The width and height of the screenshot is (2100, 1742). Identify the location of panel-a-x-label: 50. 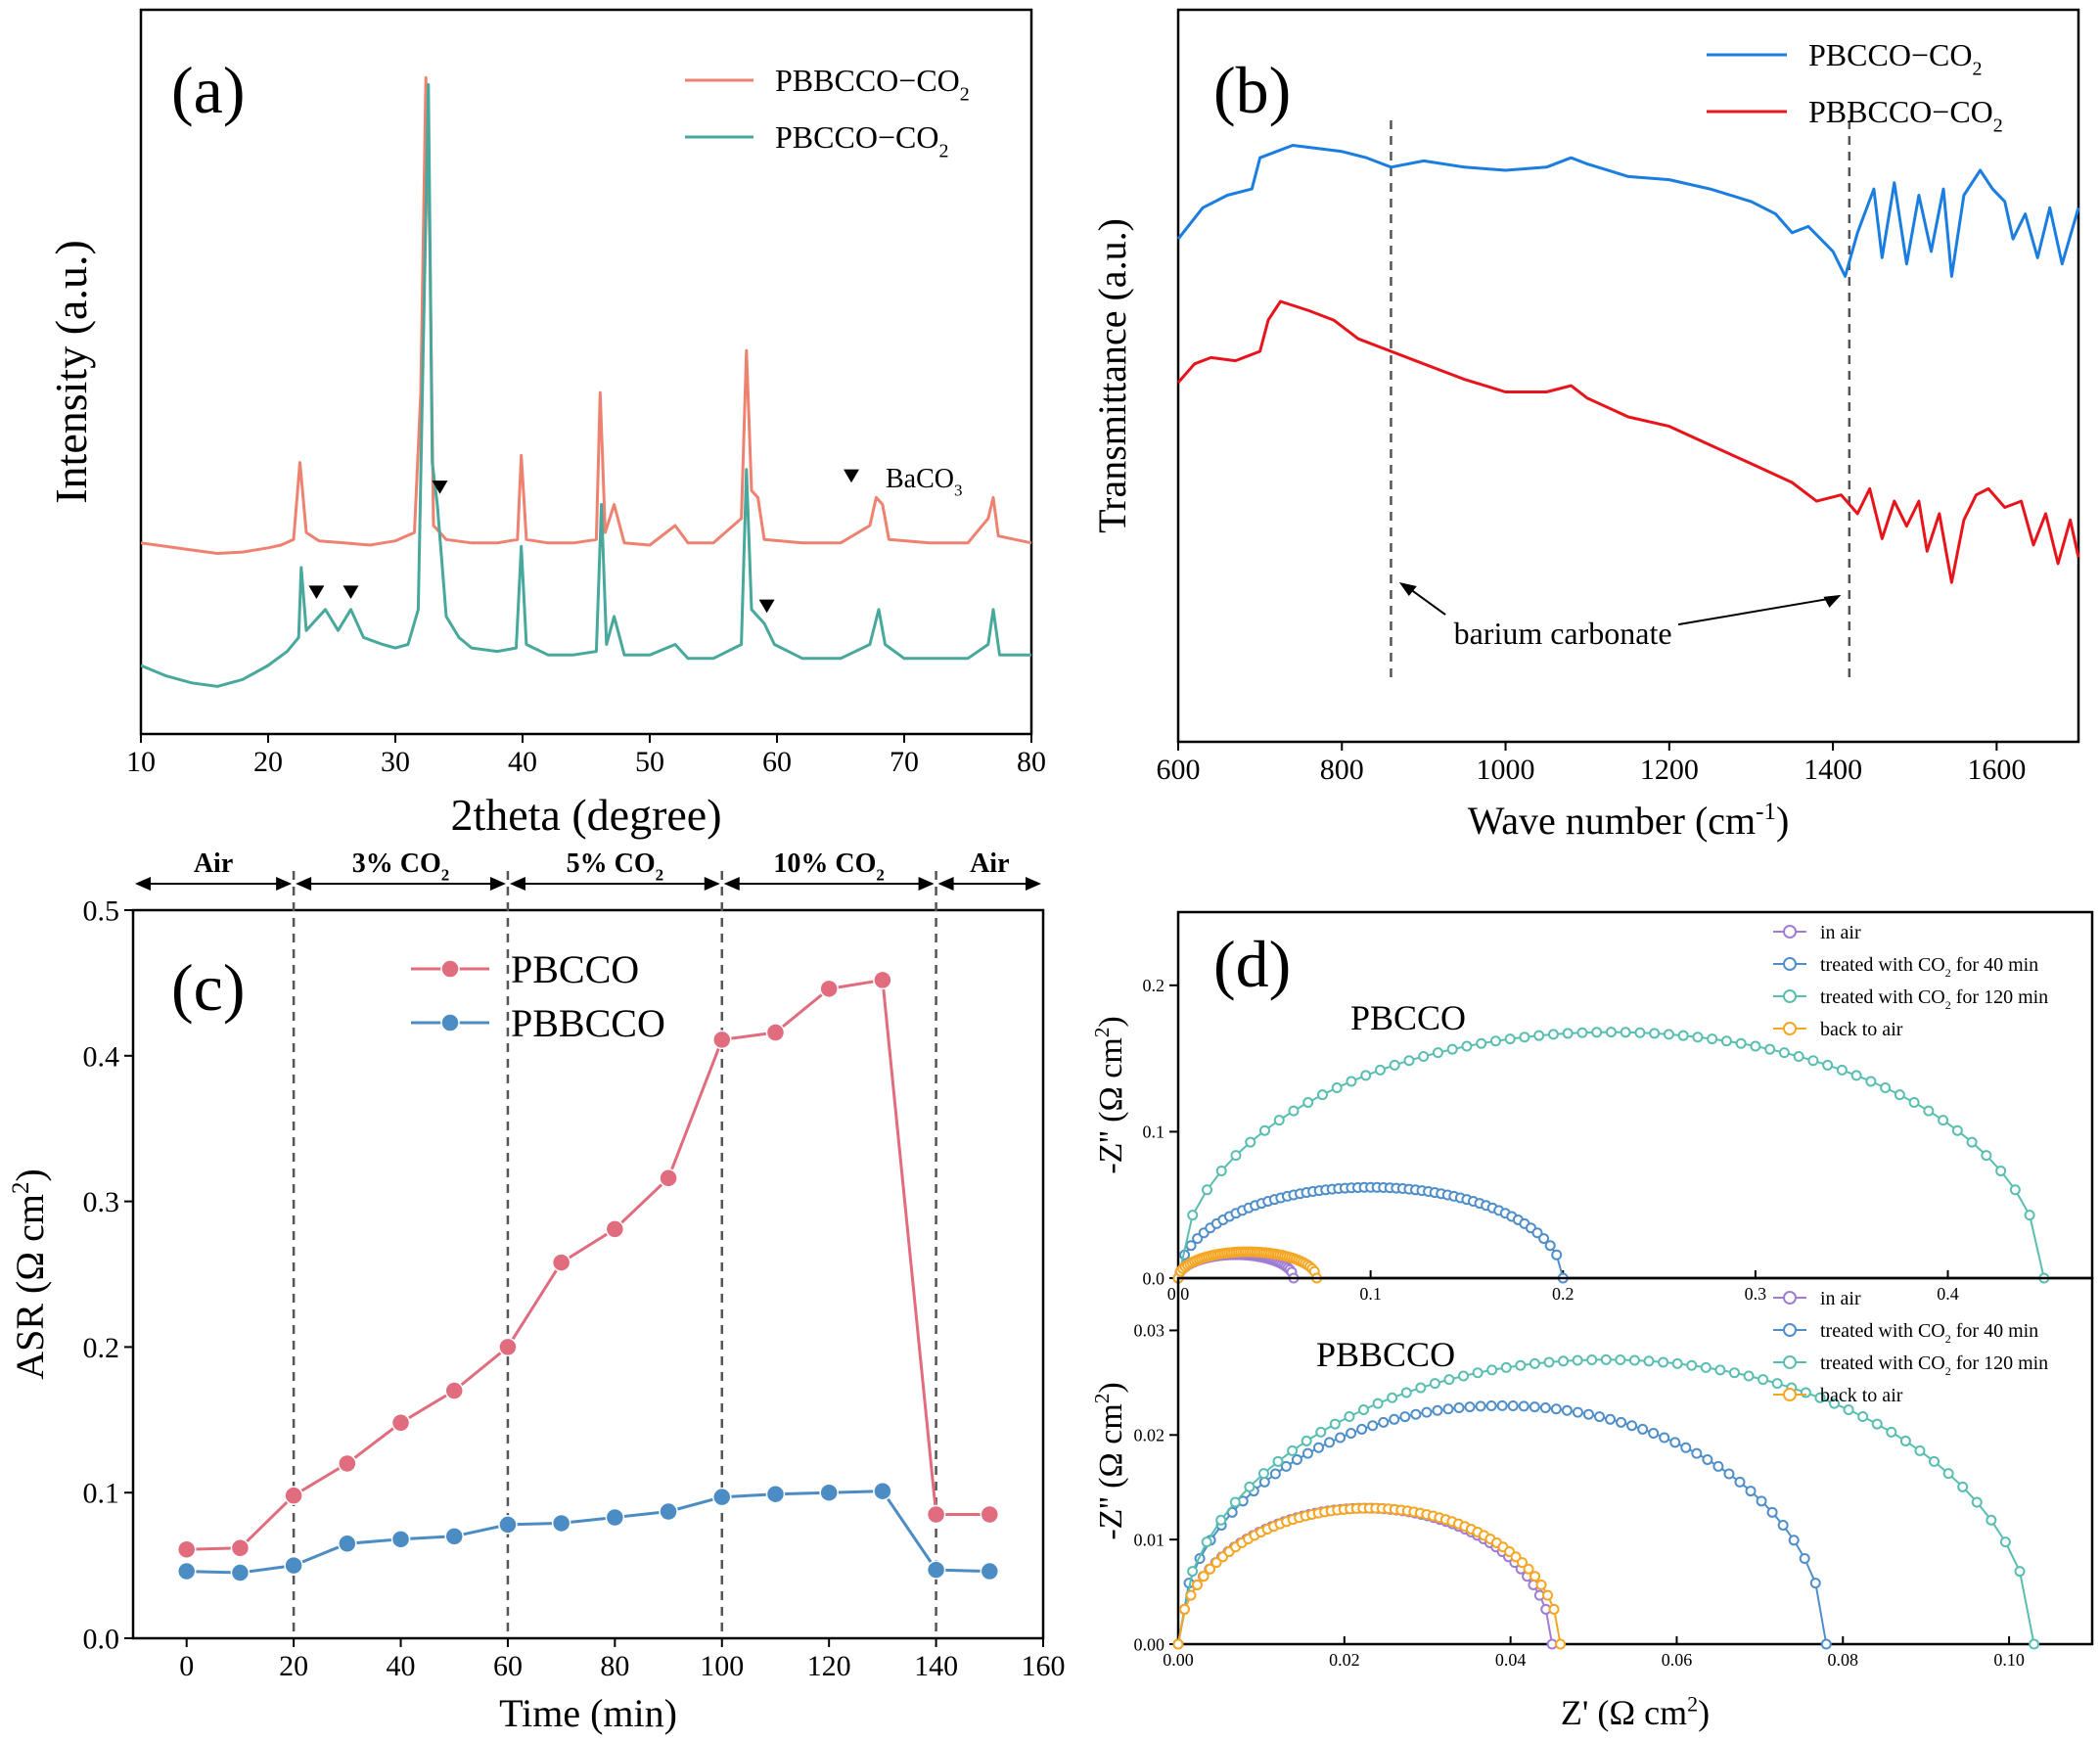
(649, 762).